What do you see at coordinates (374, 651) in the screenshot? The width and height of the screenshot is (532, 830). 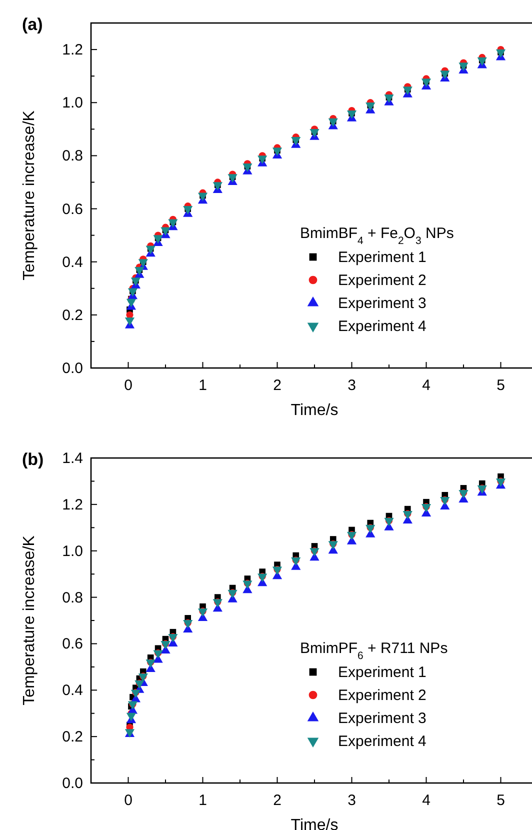 I see `legend-title: BmimPF$_{6}$ + R711 NPs` at bounding box center [374, 651].